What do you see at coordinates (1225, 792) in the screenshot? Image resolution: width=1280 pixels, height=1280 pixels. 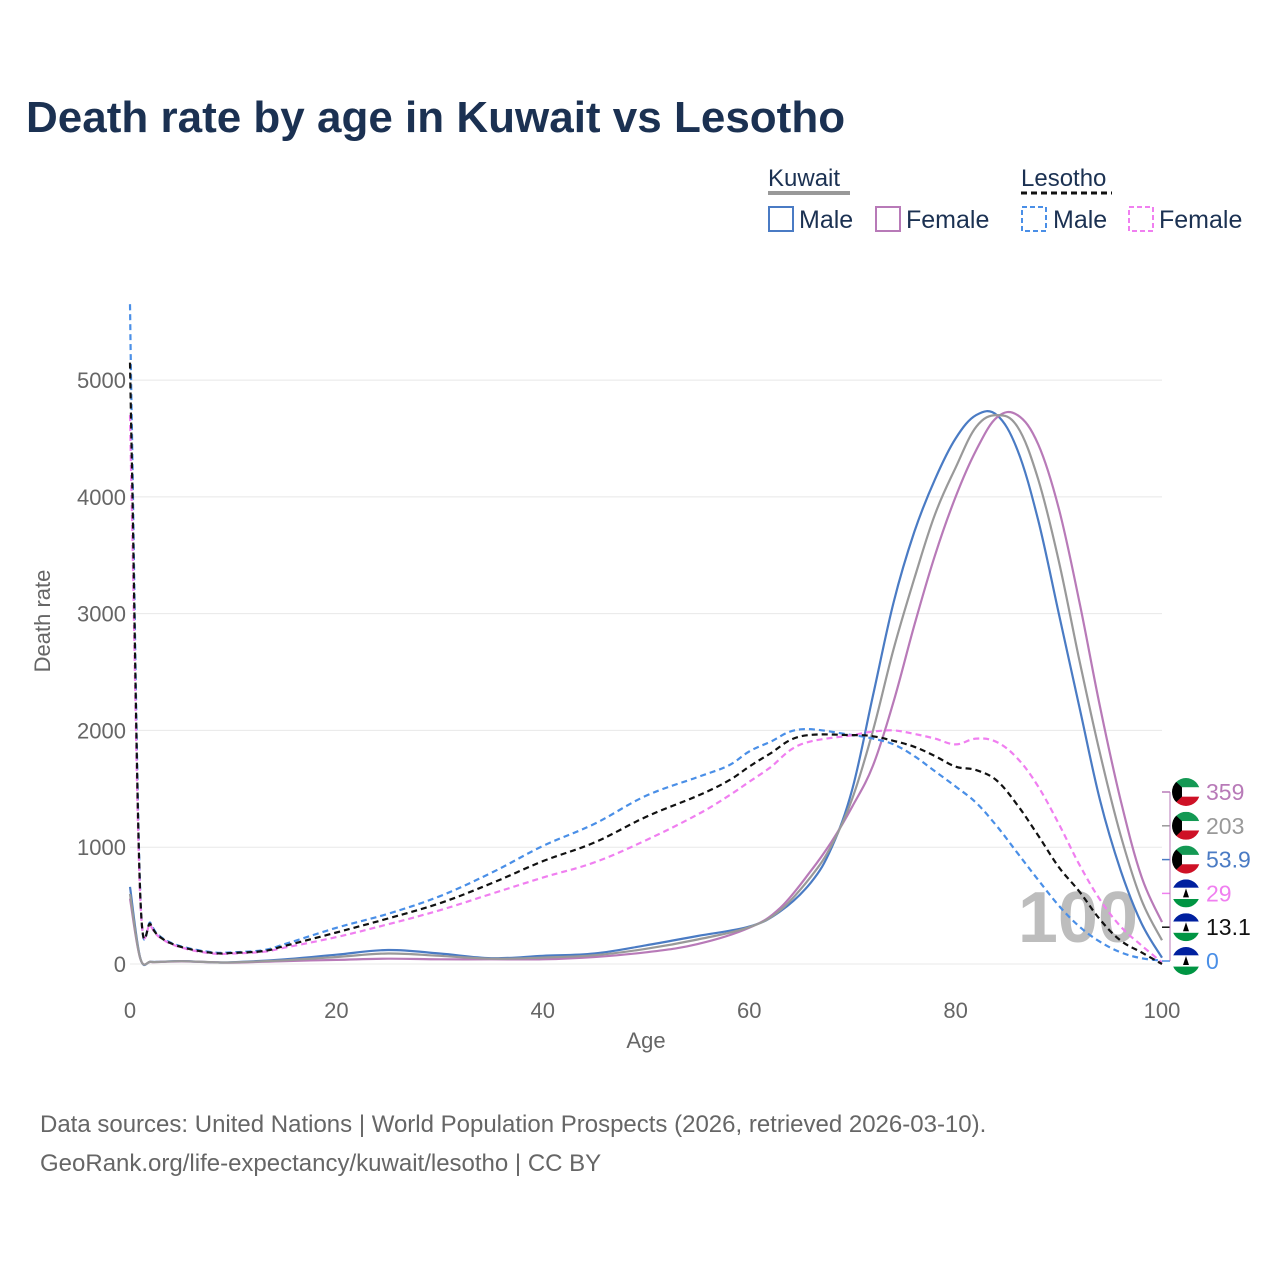 I see `end-label-value: 359` at bounding box center [1225, 792].